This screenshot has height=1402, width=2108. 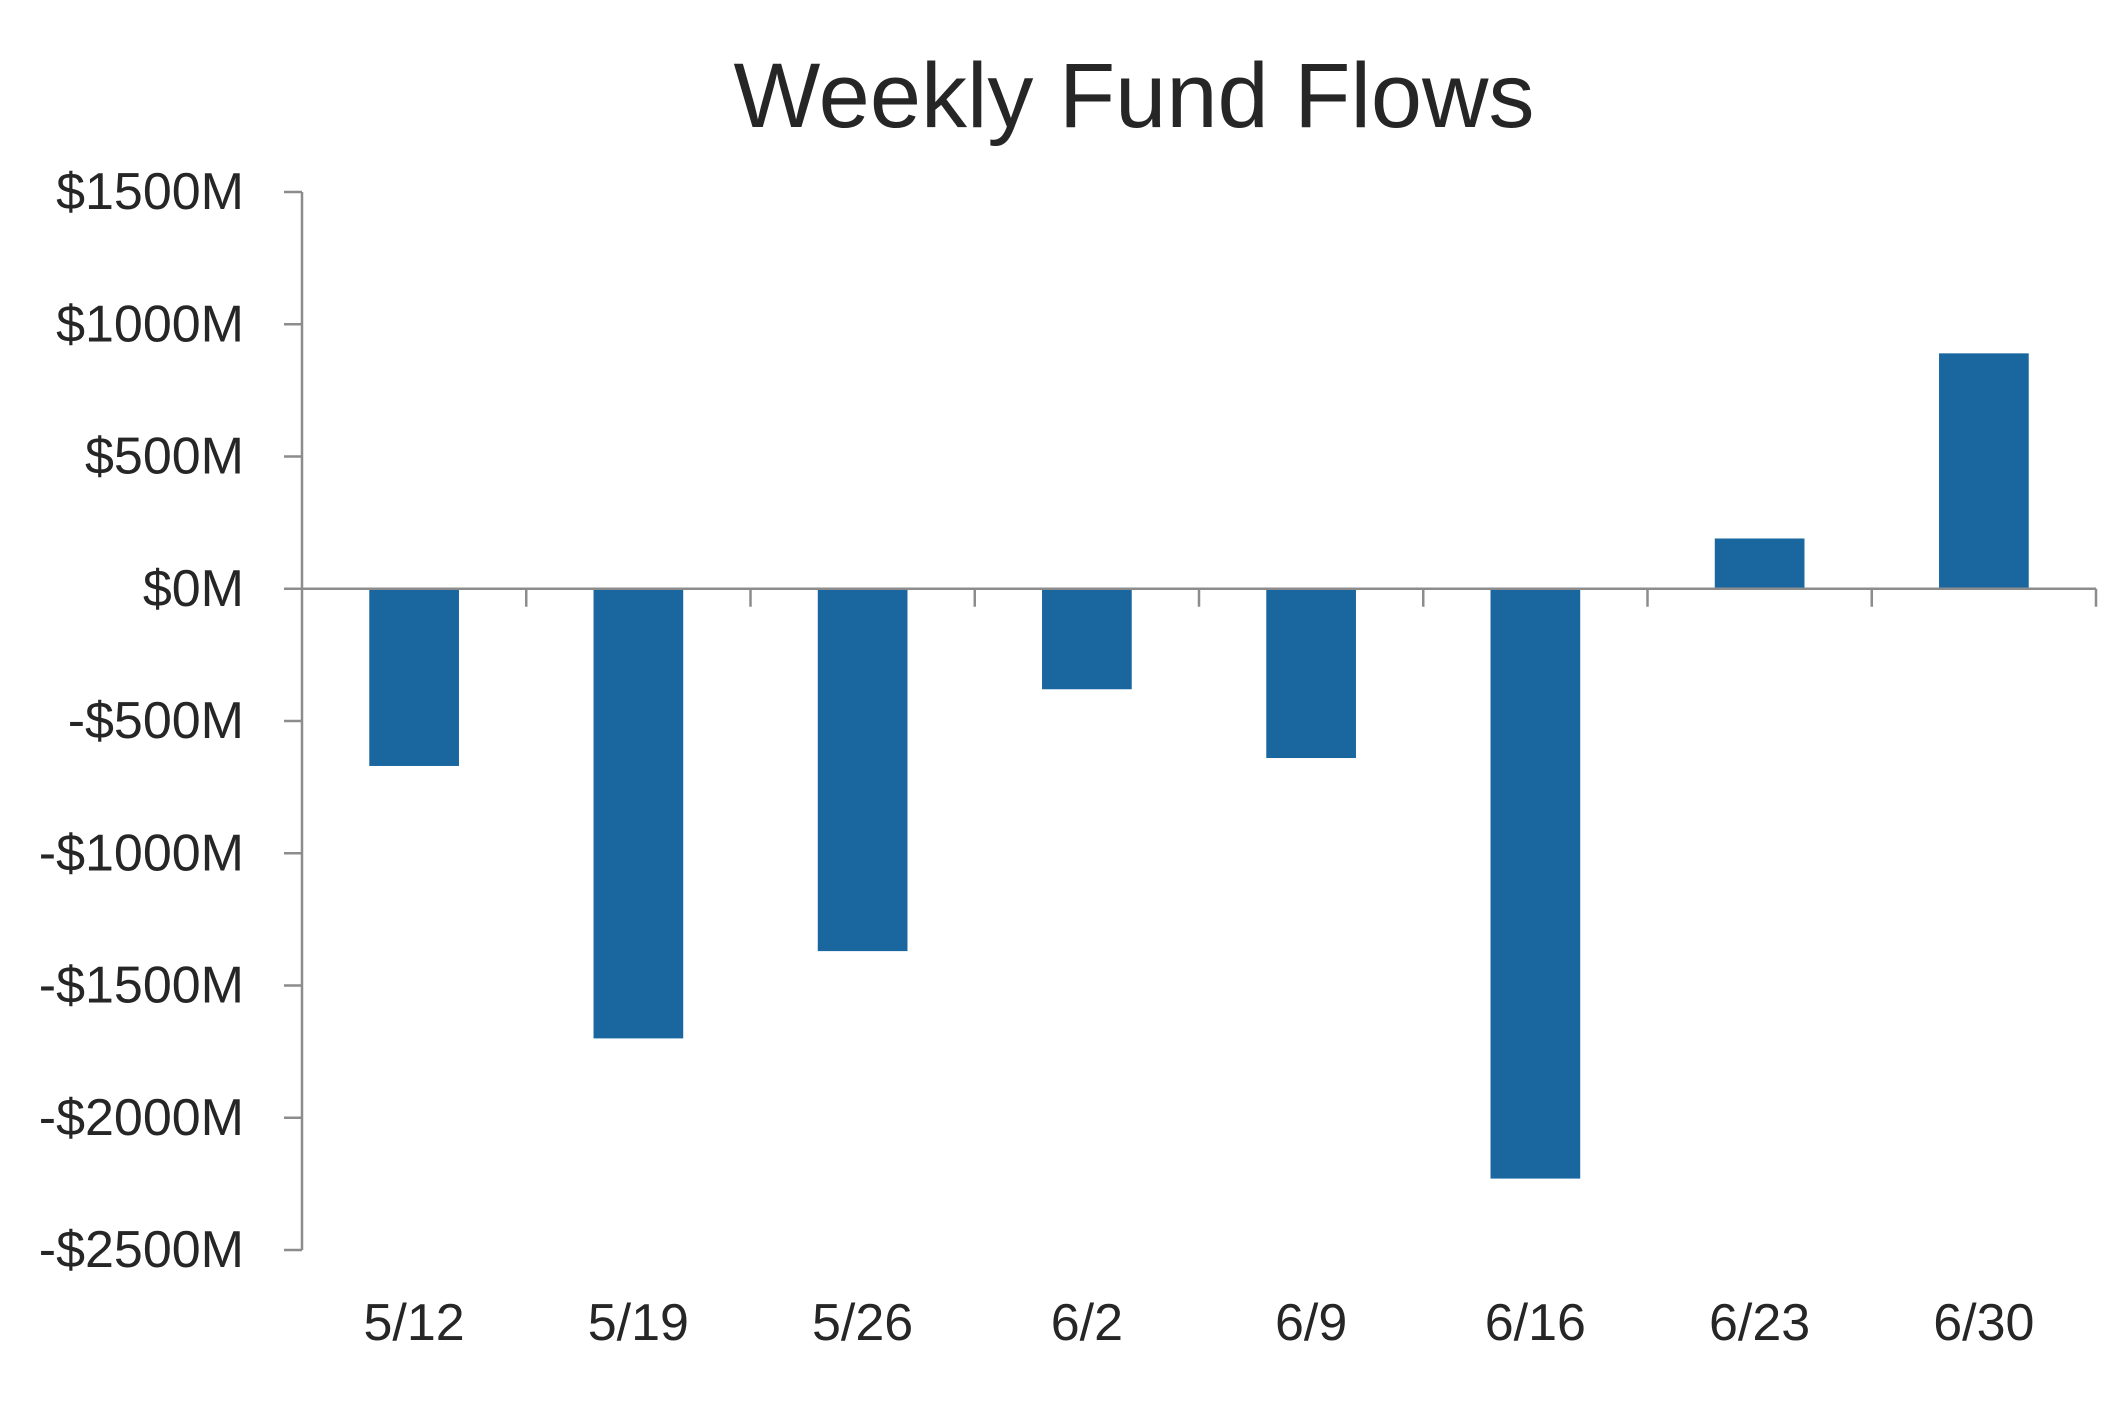 I want to click on x-tick-label: 6/23, so click(x=1759, y=1323).